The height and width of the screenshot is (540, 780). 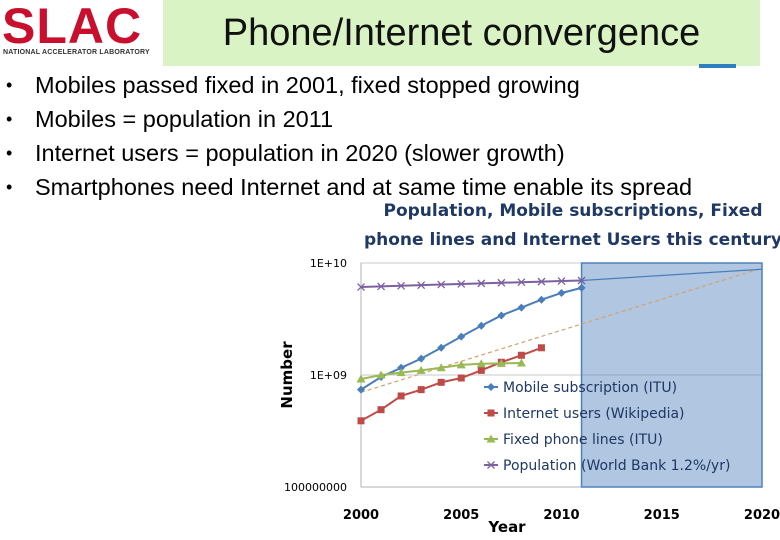 I want to click on title-band, so click(x=461, y=33).